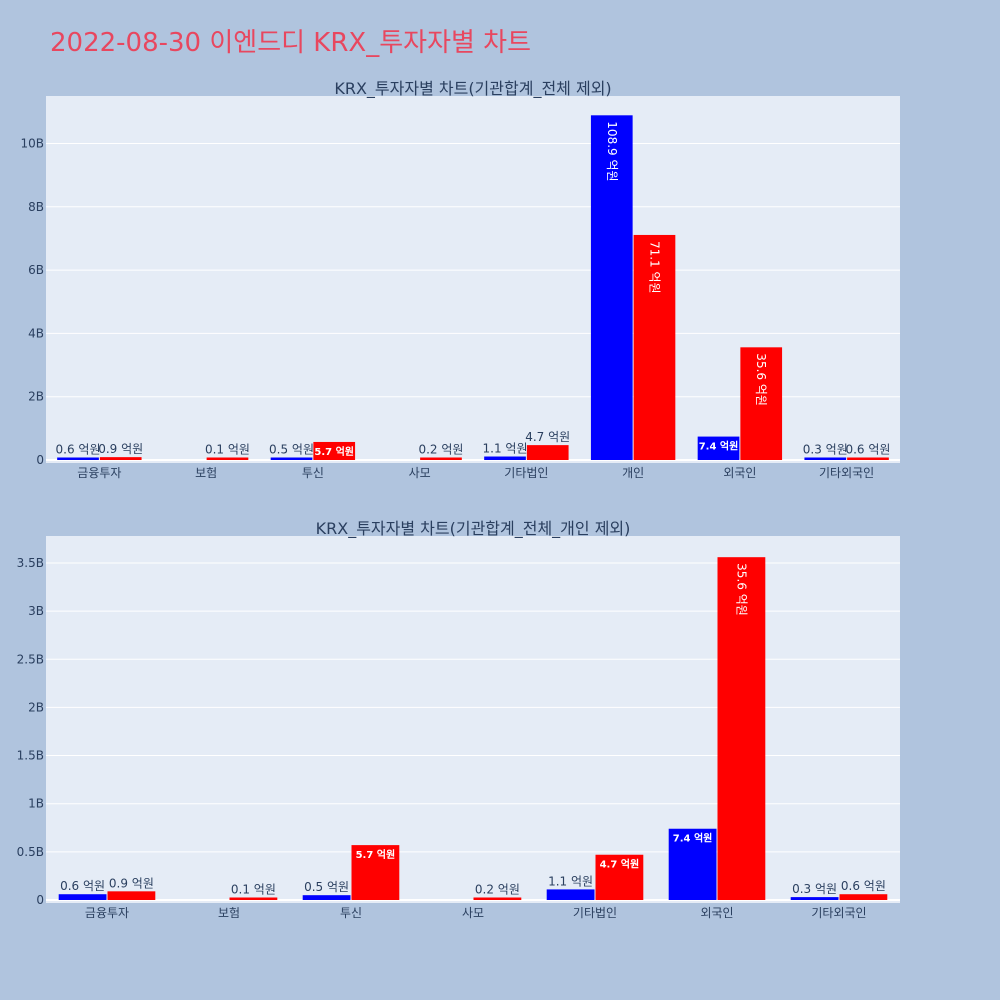 Image resolution: width=1000 pixels, height=1000 pixels. I want to click on y-tick-label: 4B, so click(36, 333).